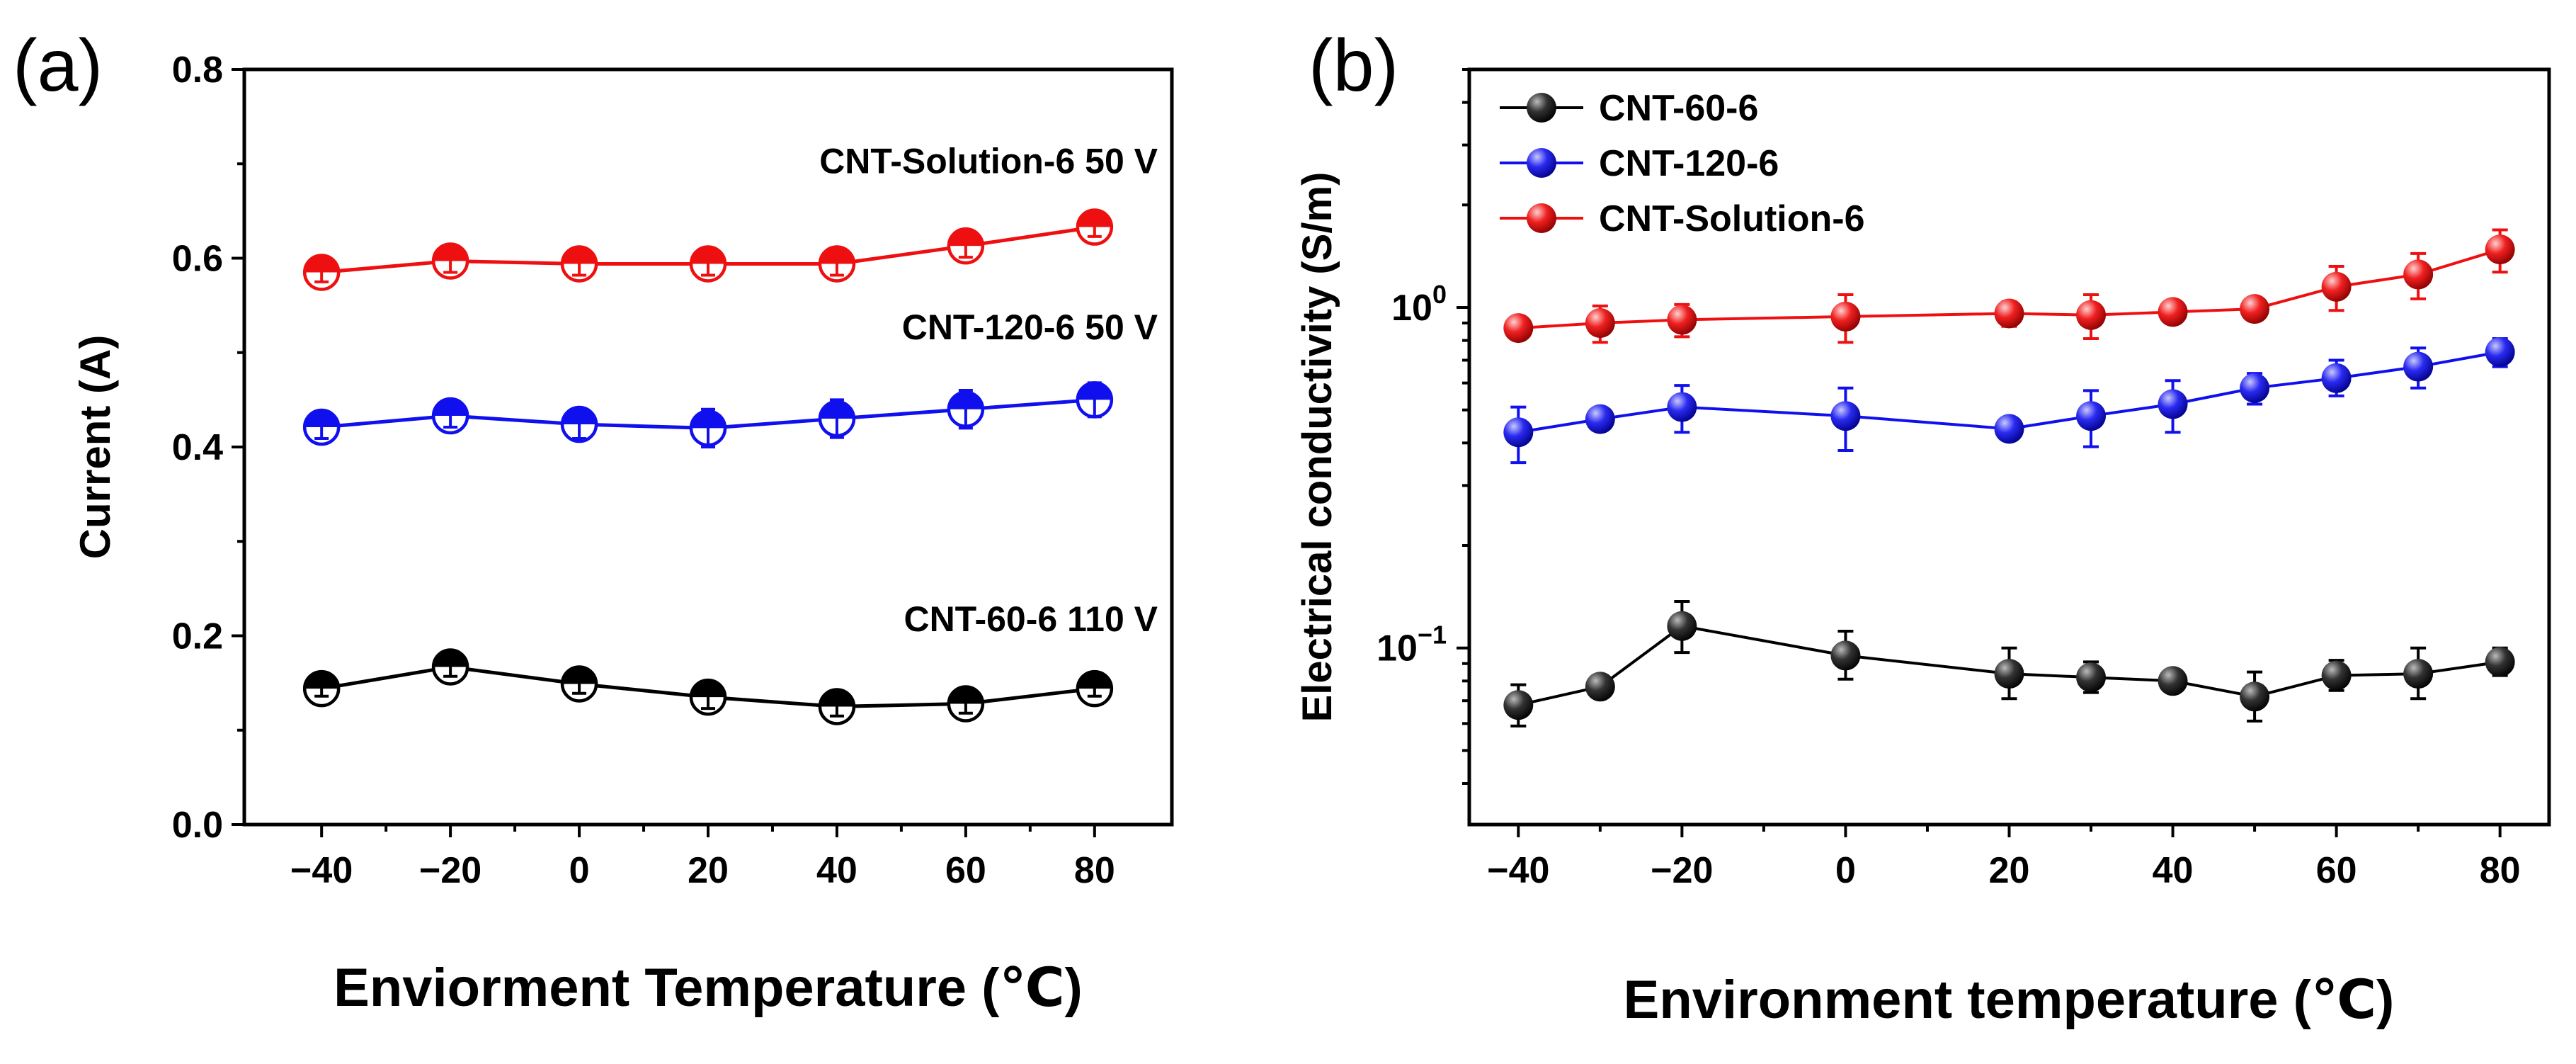 This screenshot has height=1064, width=2576. Describe the element at coordinates (989, 161) in the screenshot. I see `panel-a-series-label: CNT-Solution-6 50 V` at that location.